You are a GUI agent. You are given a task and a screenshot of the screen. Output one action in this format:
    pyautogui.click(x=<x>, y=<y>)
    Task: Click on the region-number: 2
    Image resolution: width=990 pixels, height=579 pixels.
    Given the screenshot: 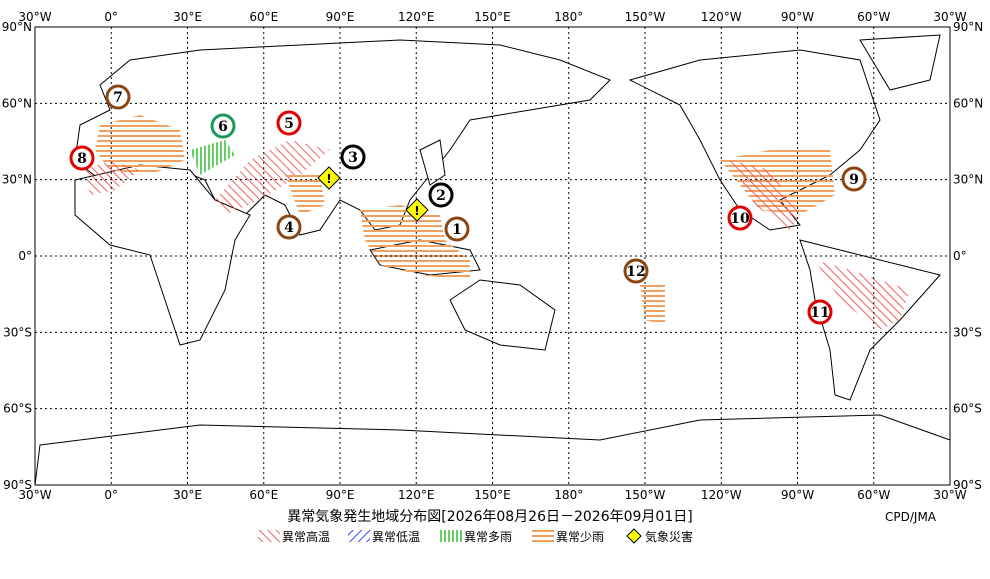 What is the action you would take?
    pyautogui.click(x=441, y=196)
    